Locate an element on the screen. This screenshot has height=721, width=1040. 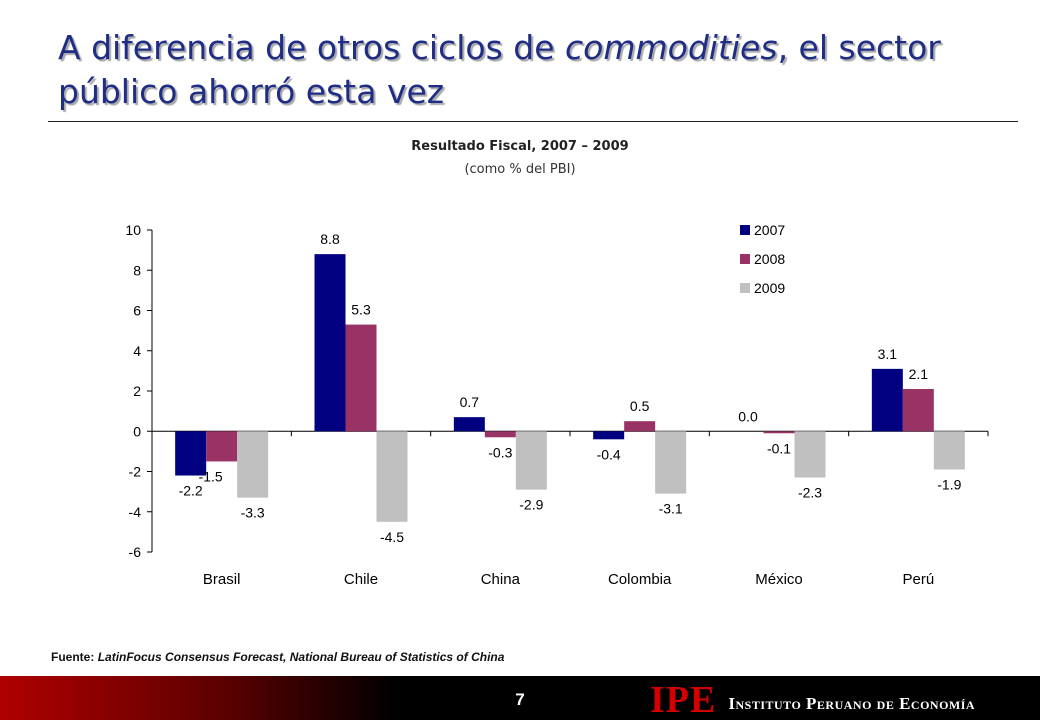
logo-name: Instituto Peruano de Economía is located at coordinates (852, 703).